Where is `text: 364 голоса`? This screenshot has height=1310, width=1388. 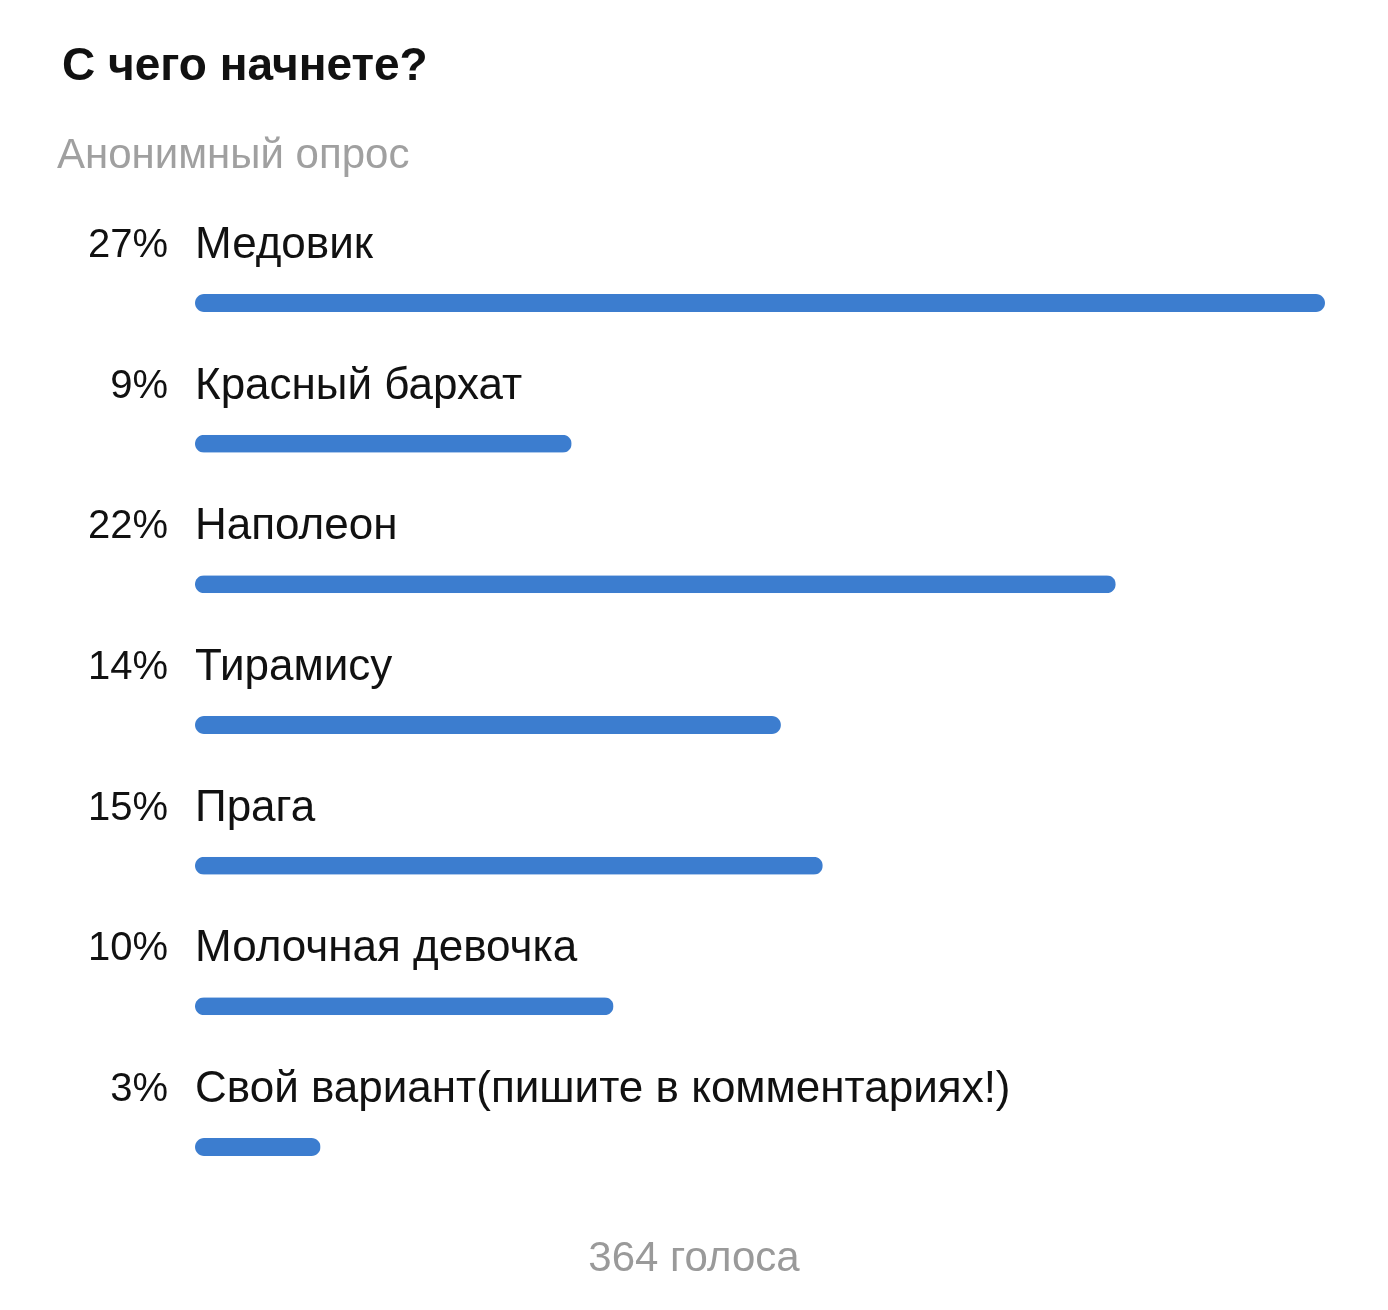 text: 364 голоса is located at coordinates (694, 1256).